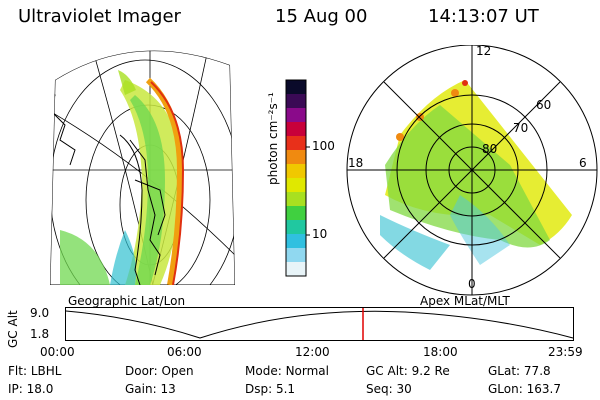  Describe the element at coordinates (379, 389) in the screenshot. I see `info-seq-label: Seq:` at that location.